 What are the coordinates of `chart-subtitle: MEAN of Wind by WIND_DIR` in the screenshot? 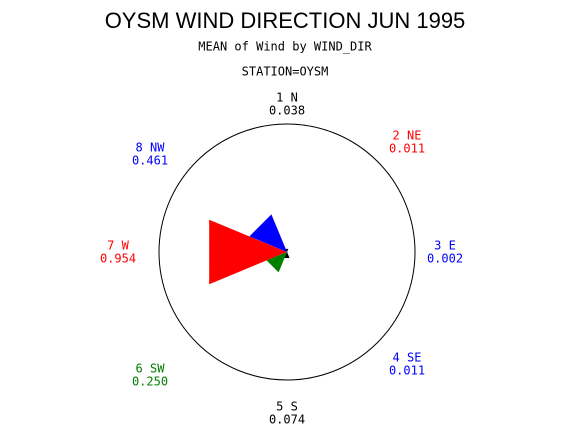 It's located at (285, 47).